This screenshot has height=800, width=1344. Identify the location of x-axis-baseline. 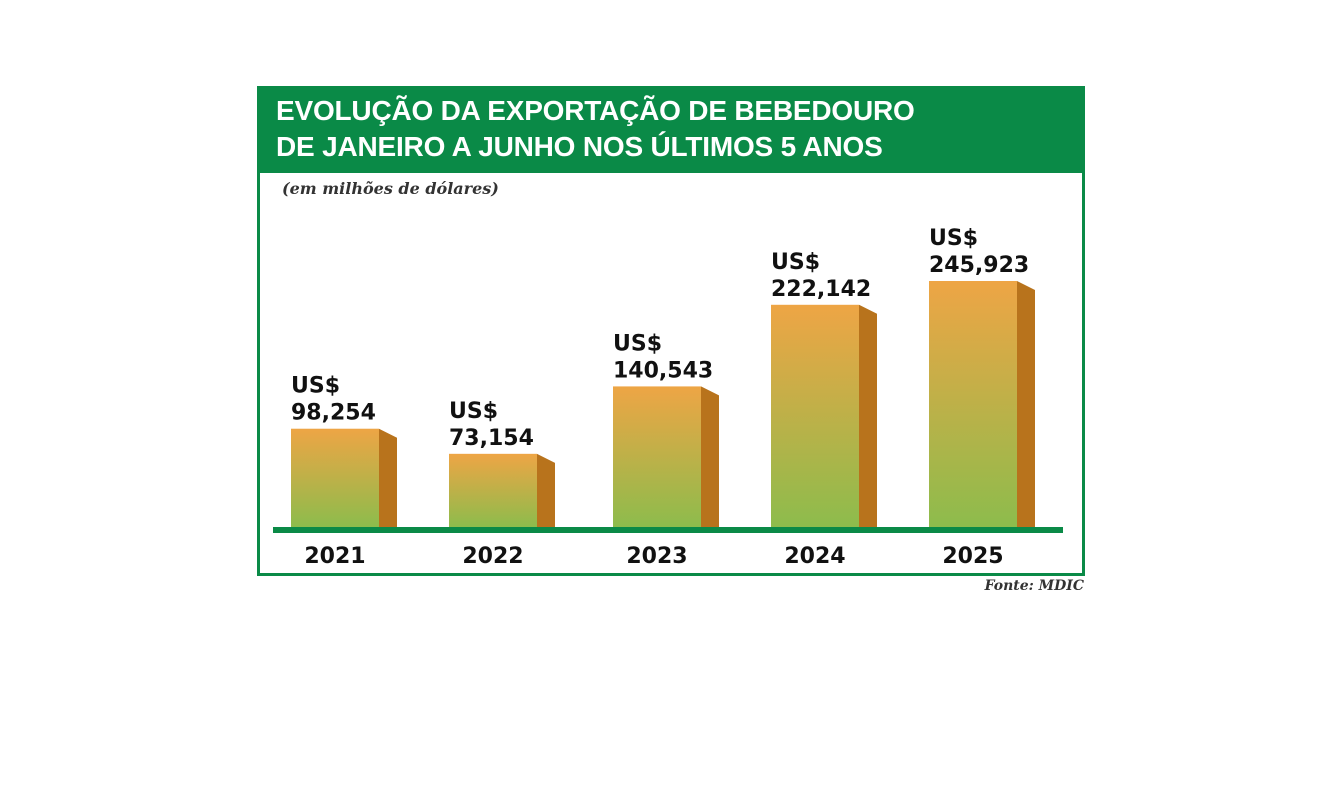
(668, 530).